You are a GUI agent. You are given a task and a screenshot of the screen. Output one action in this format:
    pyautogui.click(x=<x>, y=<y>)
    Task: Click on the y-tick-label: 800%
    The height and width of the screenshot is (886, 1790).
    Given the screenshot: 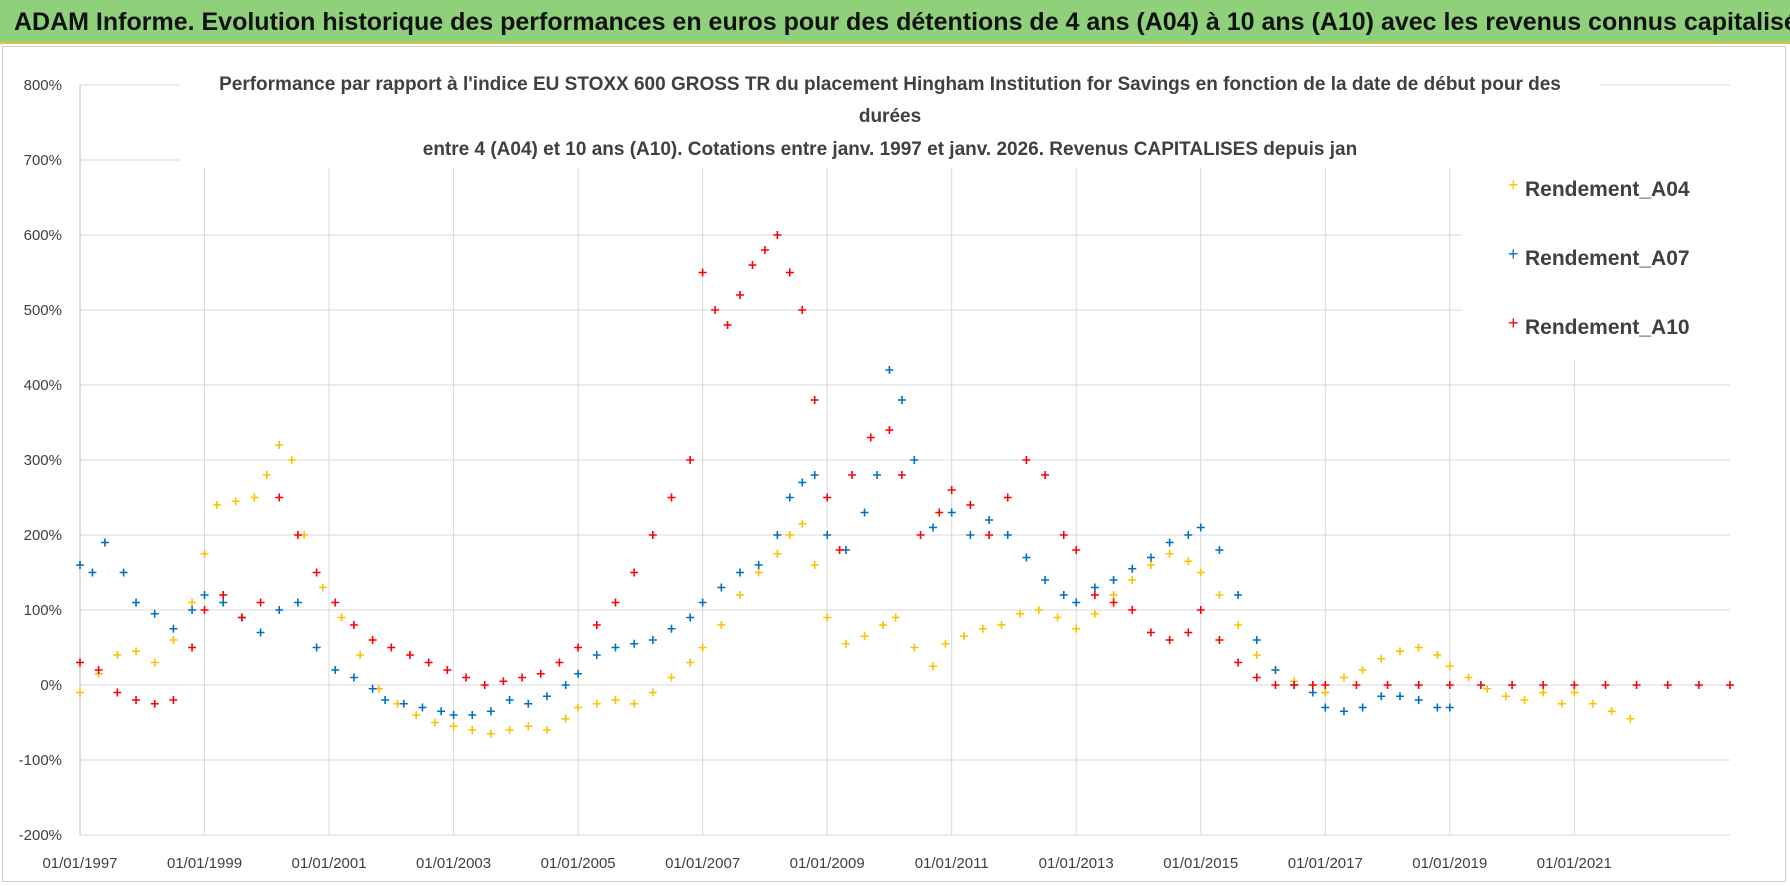 What is the action you would take?
    pyautogui.click(x=43, y=85)
    